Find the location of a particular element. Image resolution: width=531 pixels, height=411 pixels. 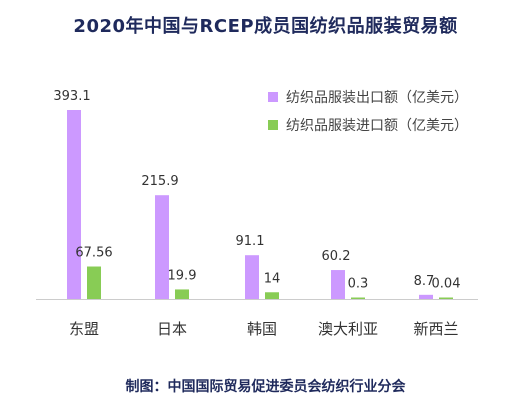

data-label-export-4: 8.7 is located at coordinates (424, 281).